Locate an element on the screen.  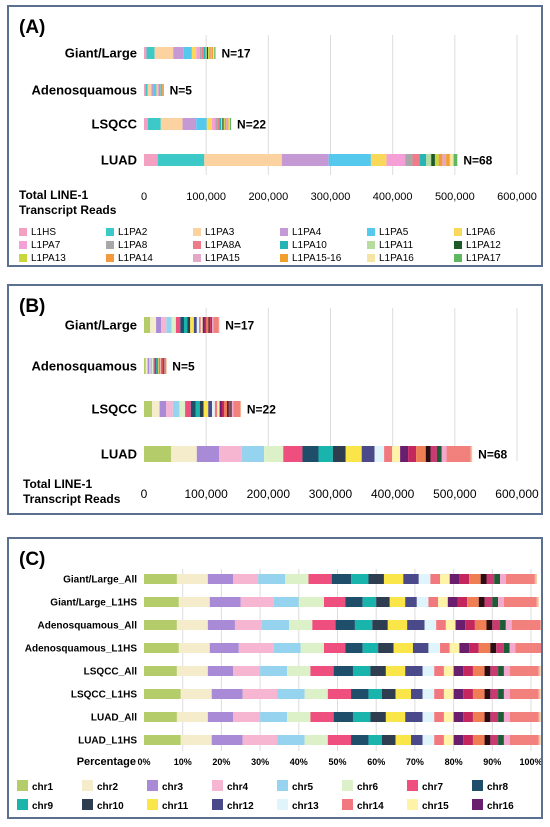
legend-label: L1PA11 is located at coordinates (396, 245).